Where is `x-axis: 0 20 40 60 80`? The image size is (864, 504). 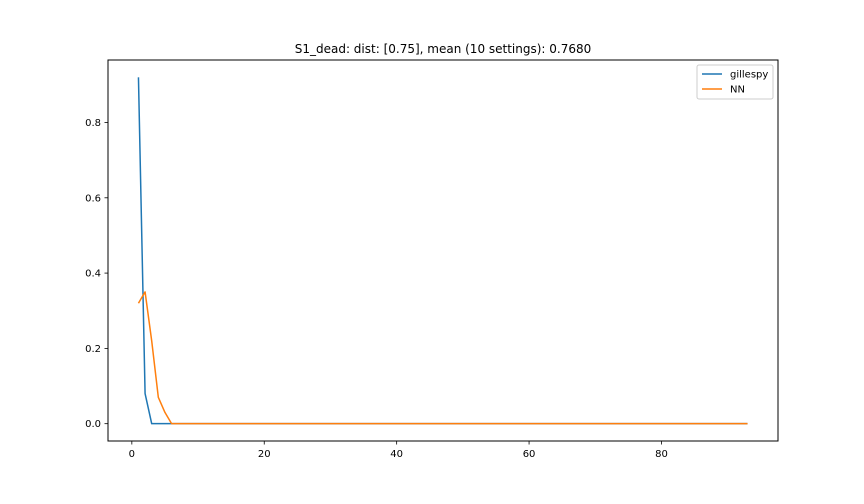 x-axis: 0 20 40 60 80 is located at coordinates (398, 450).